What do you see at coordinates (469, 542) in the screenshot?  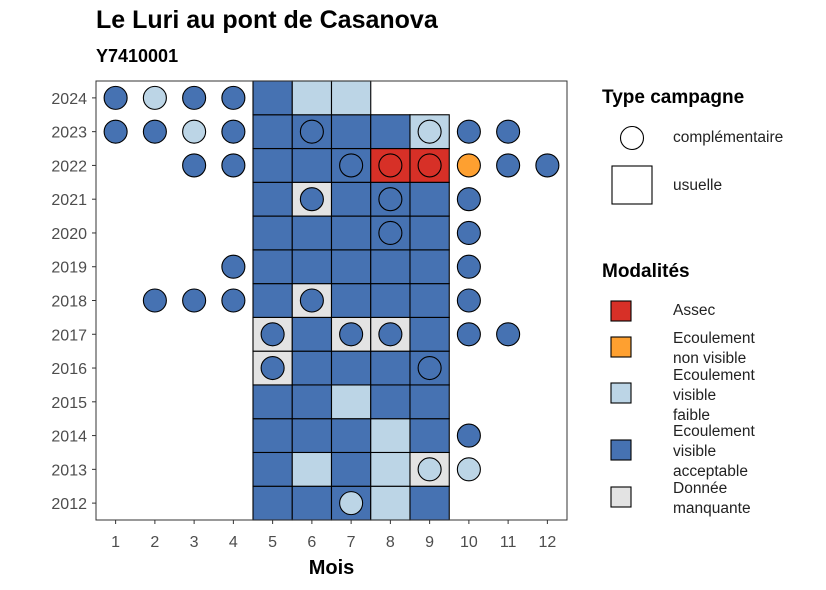 I see `x-tick-label-10: 10` at bounding box center [469, 542].